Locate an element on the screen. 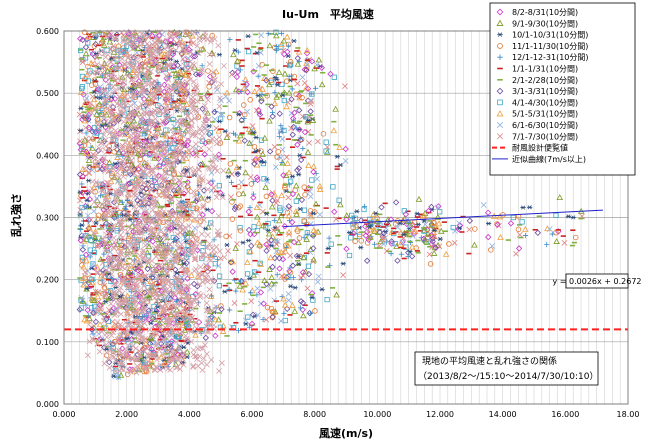 The height and width of the screenshot is (447, 645). x-tick-label: 2.000 is located at coordinates (126, 414).